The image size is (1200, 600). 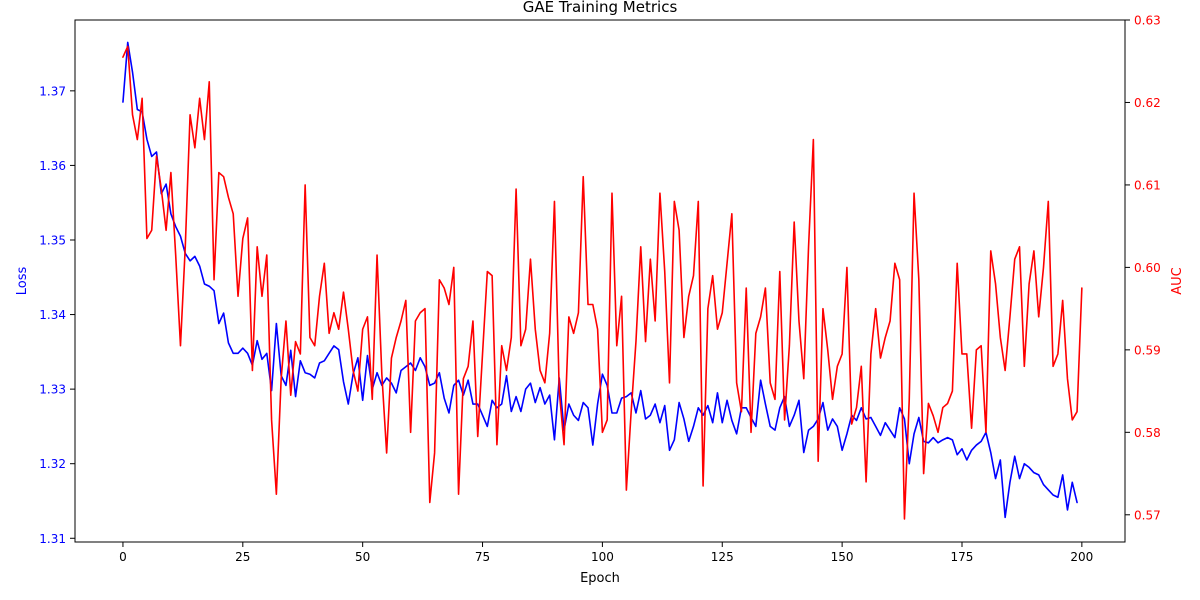 I want to click on y-left-tick-label: 1.31, so click(x=52, y=539).